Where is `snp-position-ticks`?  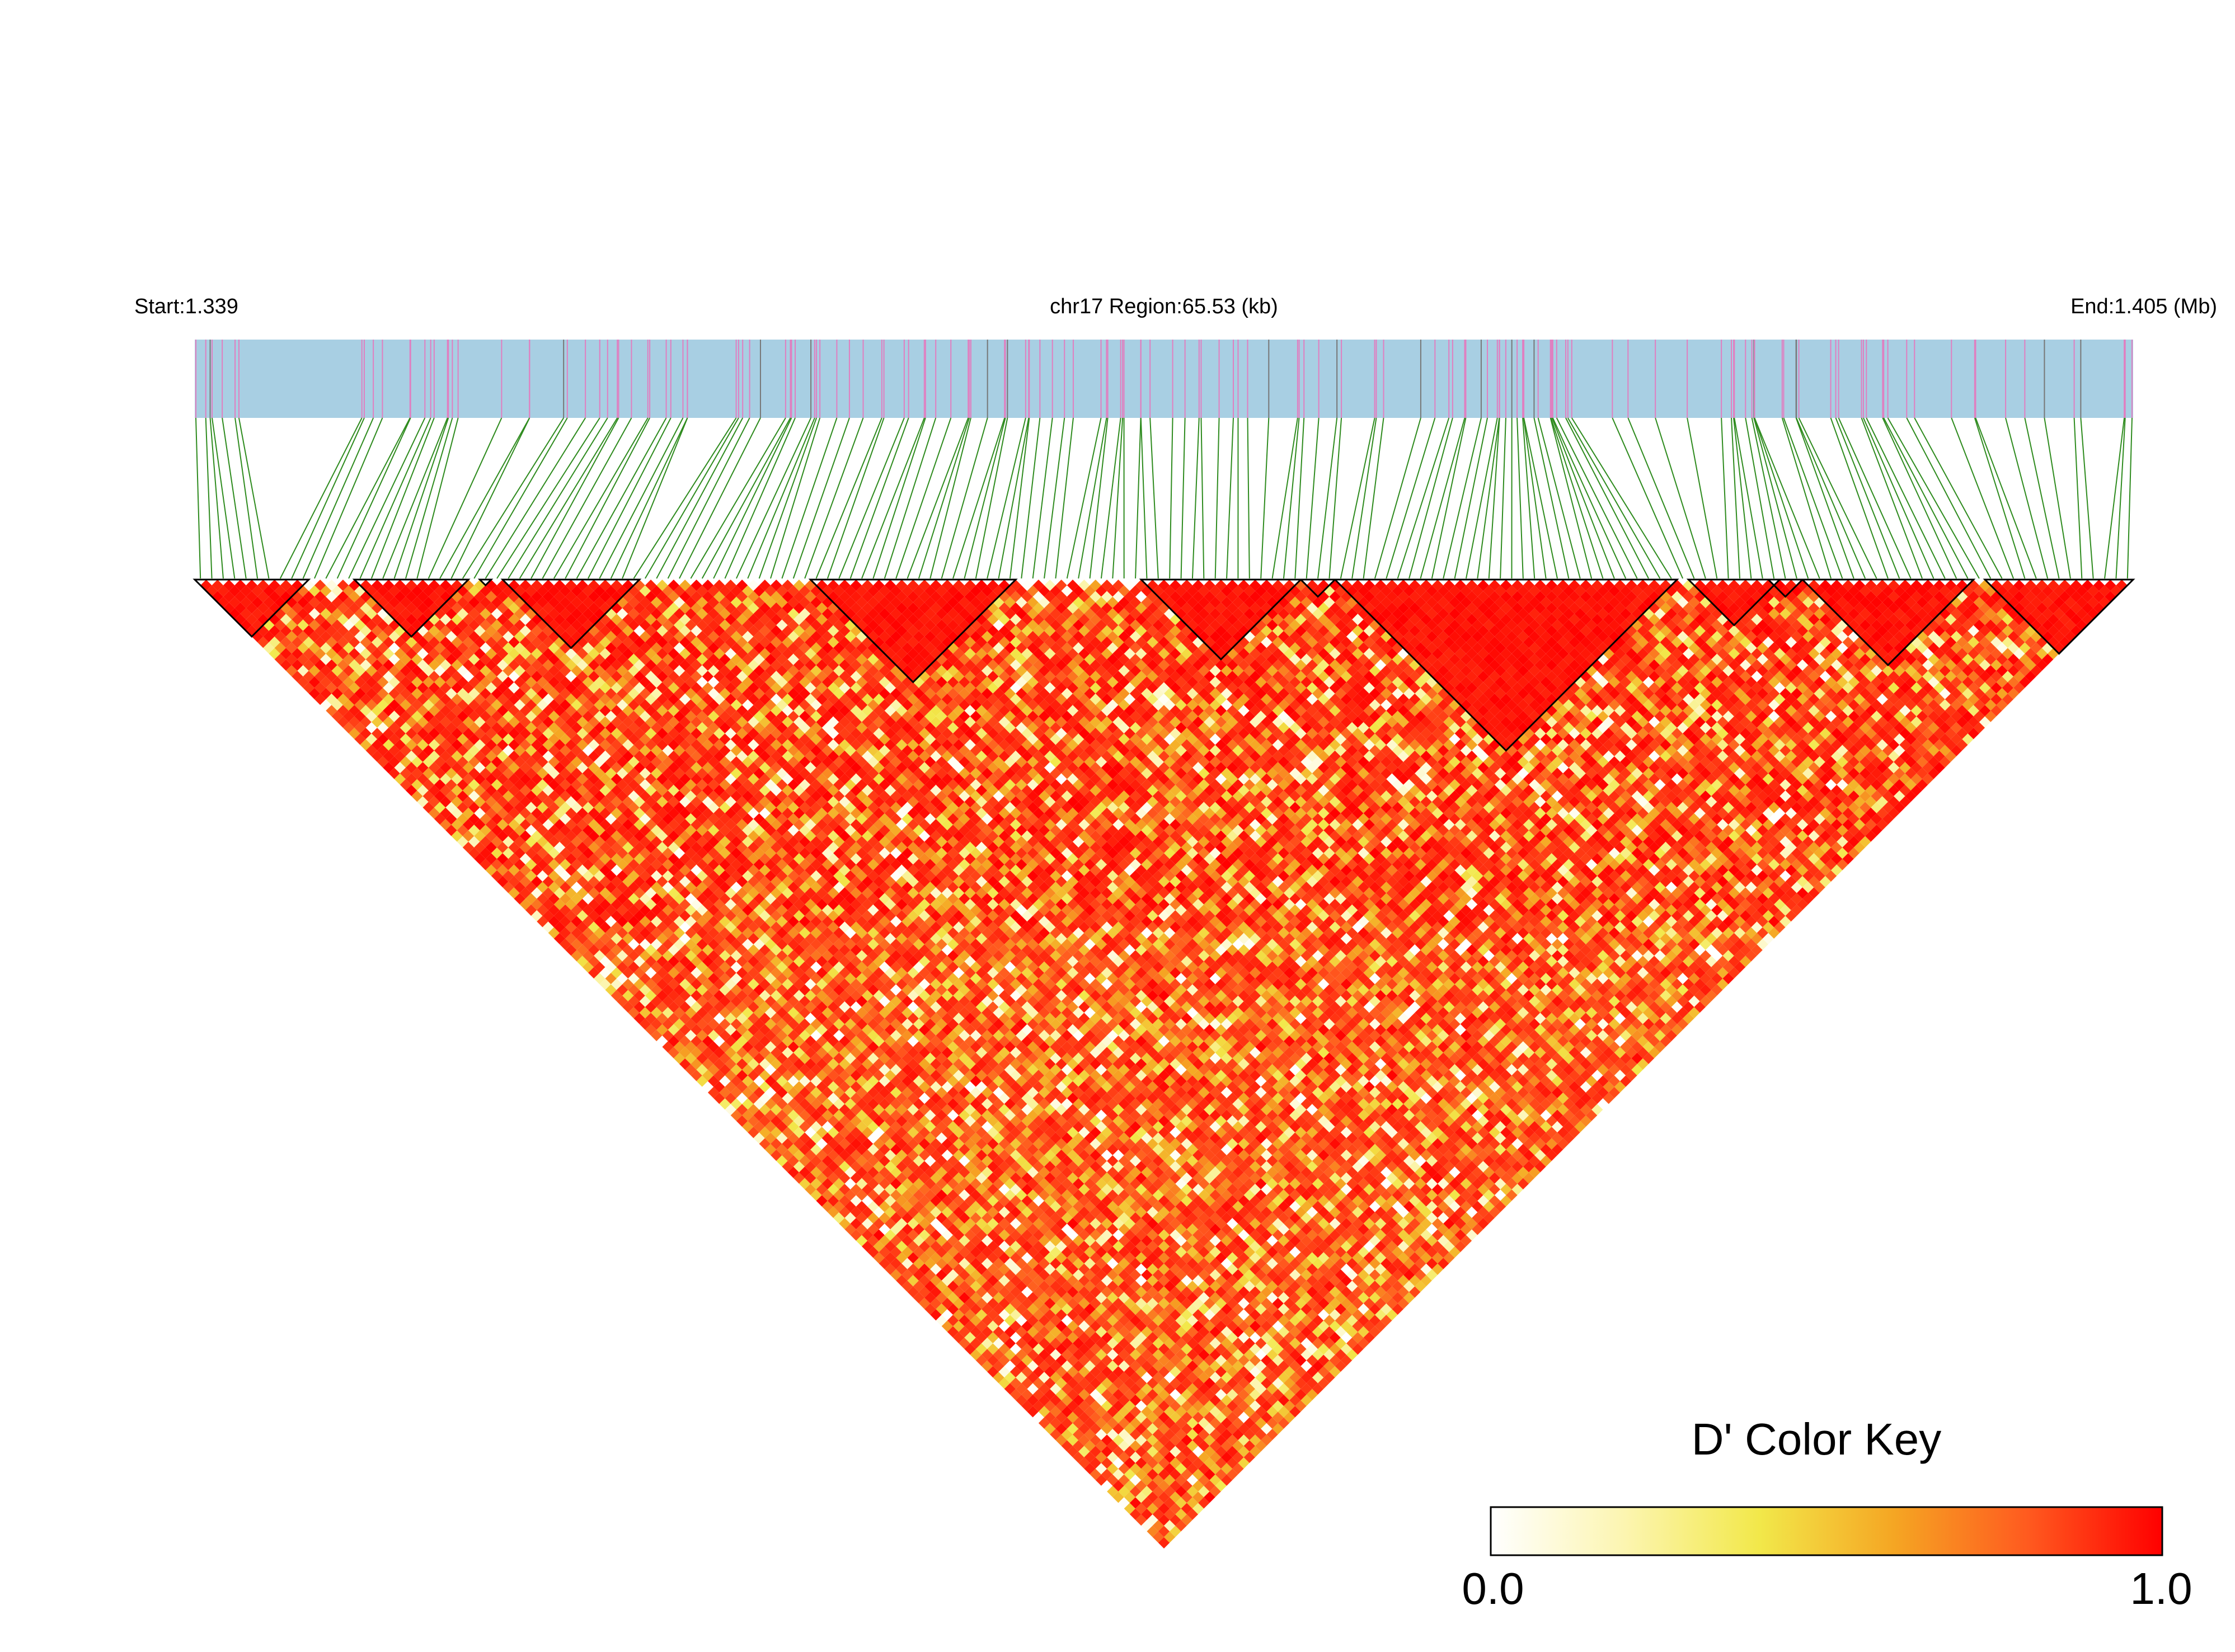
snp-position-ticks is located at coordinates (1164, 379).